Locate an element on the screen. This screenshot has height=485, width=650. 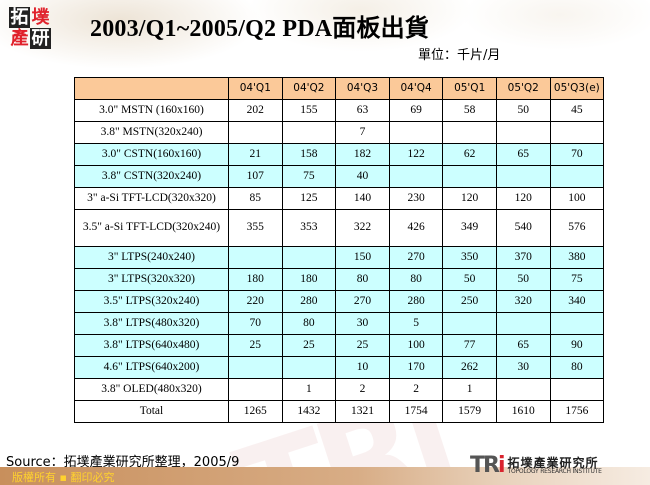
tri-logo-text: 拓墣產業研究所 TOPOLOGY RESEARCH INSTITUTE is located at coordinates (555, 466).